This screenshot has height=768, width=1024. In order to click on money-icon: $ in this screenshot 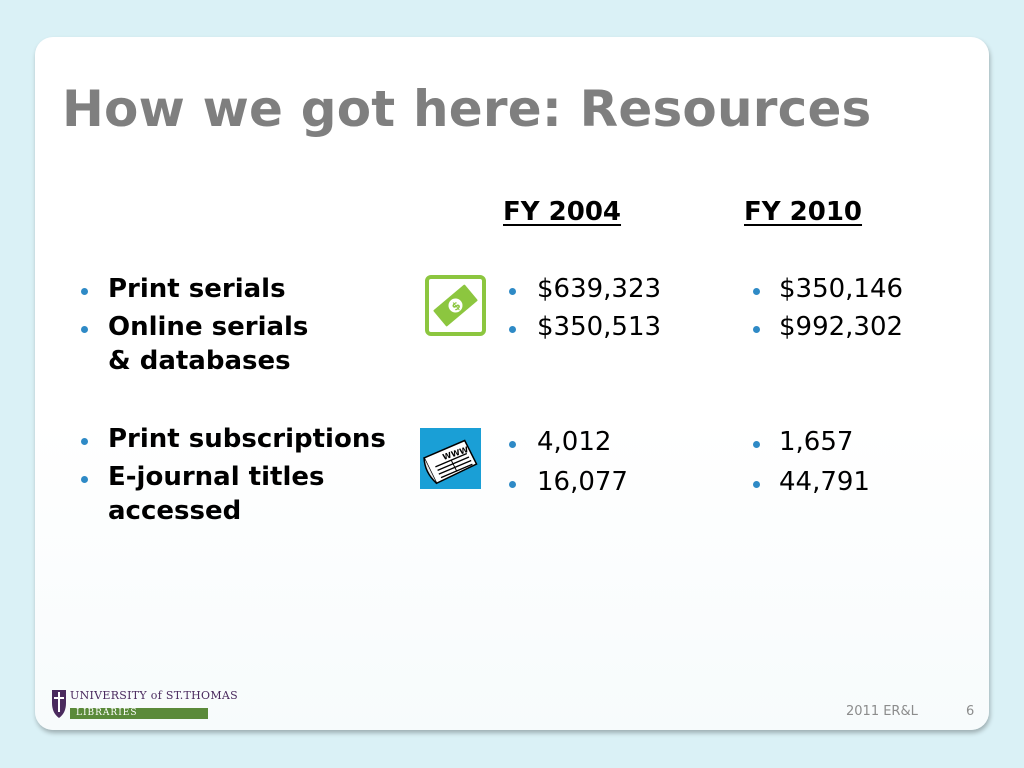, I will do `click(455, 307)`.